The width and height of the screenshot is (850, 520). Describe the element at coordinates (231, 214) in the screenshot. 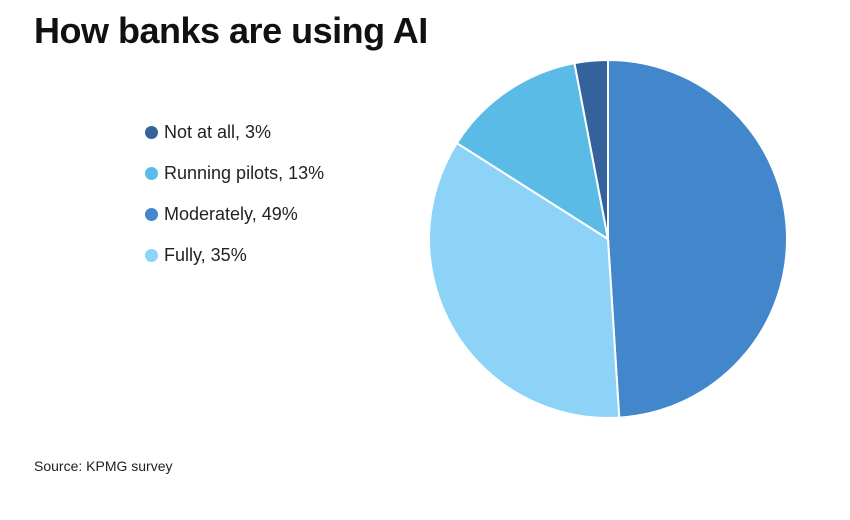

I see `legend-label: Moderately, 49%` at that location.